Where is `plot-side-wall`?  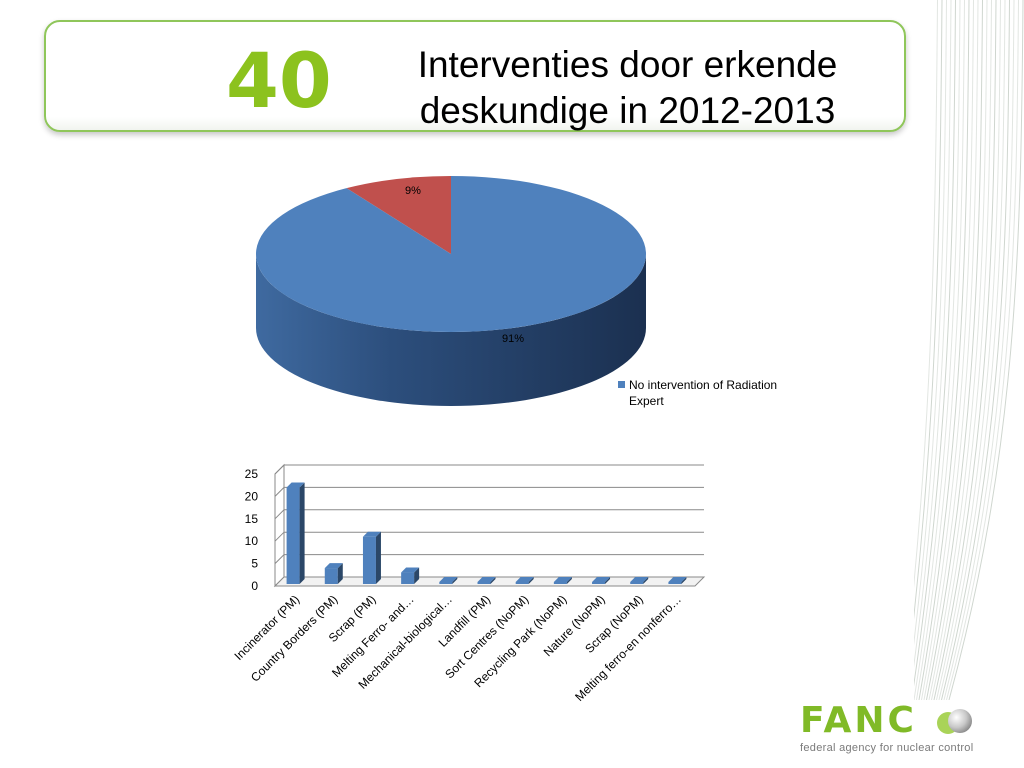 plot-side-wall is located at coordinates (279, 525).